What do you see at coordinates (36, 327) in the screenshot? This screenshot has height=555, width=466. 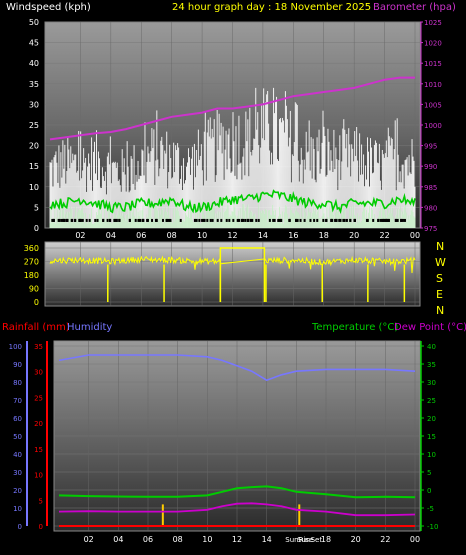 I see `rainfall-title: Rainfall (mm)` at bounding box center [36, 327].